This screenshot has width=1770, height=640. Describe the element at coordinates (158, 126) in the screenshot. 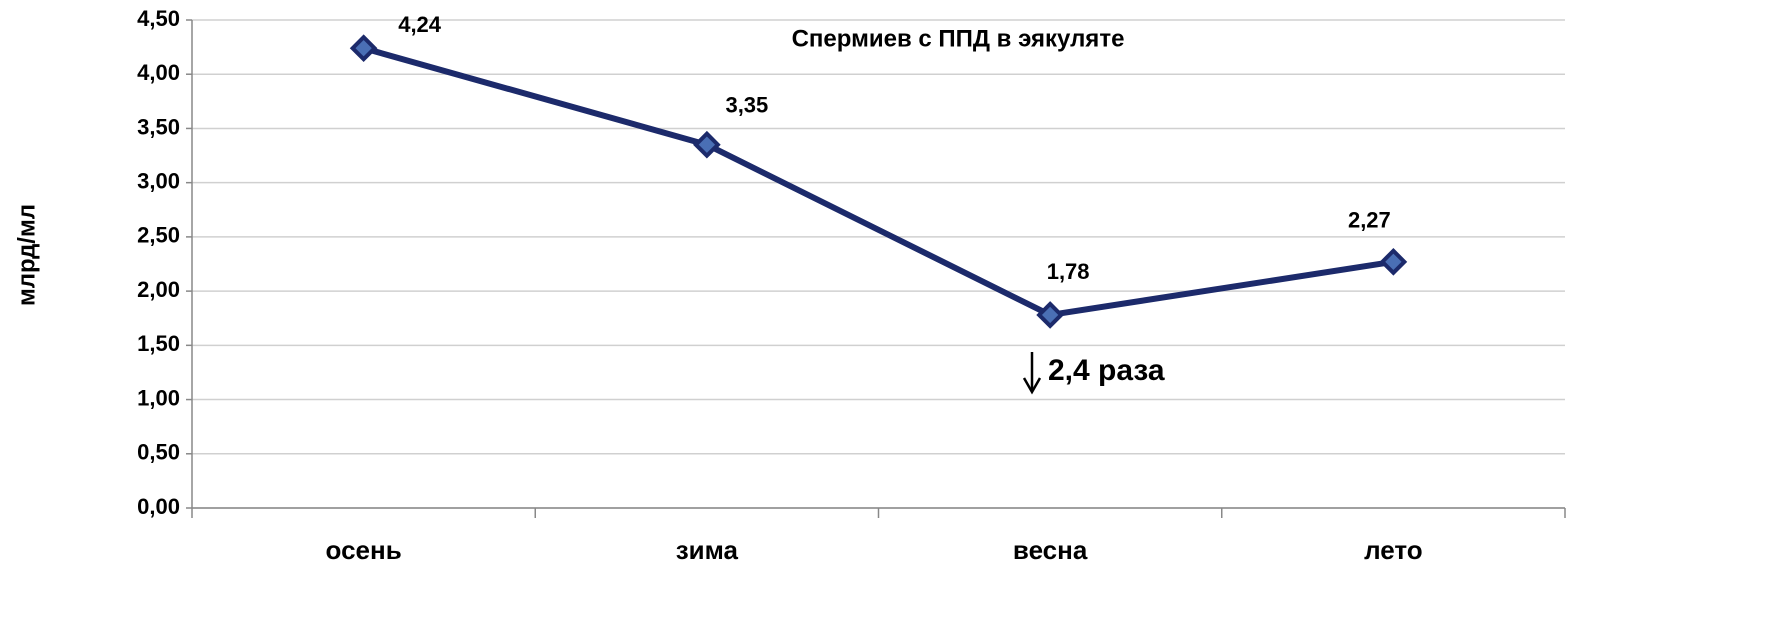

I see `y-tick-label: 3,50` at that location.